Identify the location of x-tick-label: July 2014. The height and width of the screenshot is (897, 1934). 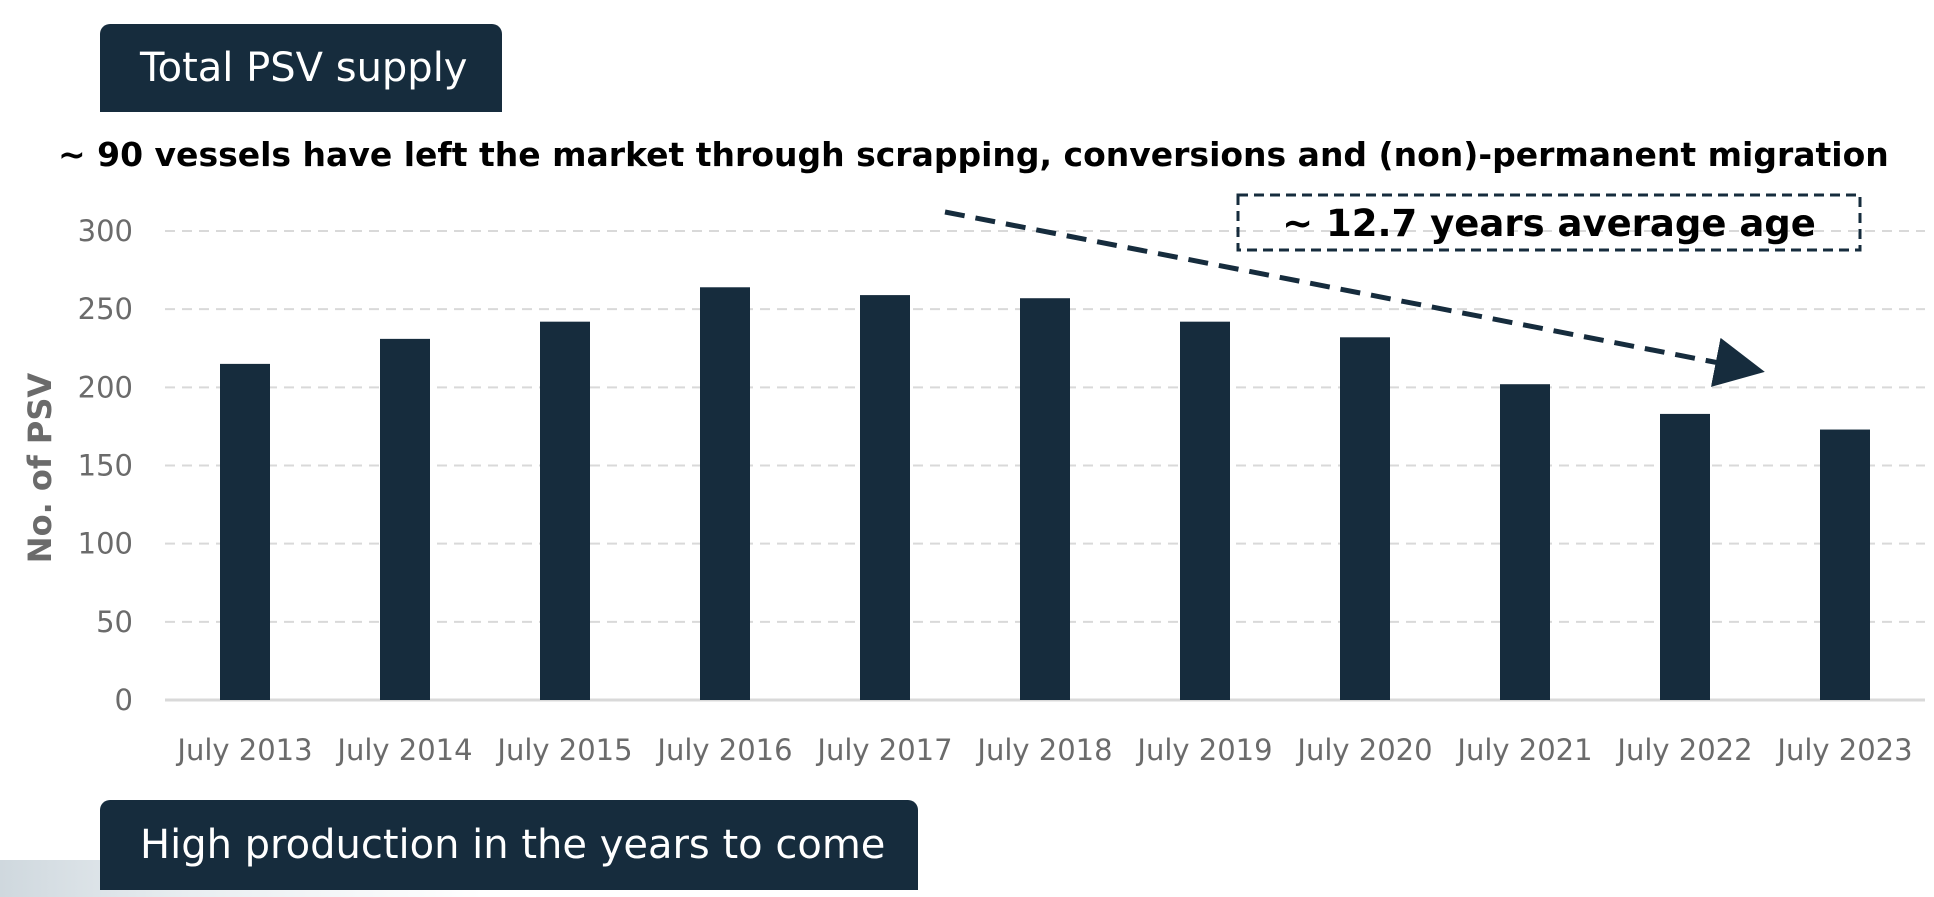
(403, 750).